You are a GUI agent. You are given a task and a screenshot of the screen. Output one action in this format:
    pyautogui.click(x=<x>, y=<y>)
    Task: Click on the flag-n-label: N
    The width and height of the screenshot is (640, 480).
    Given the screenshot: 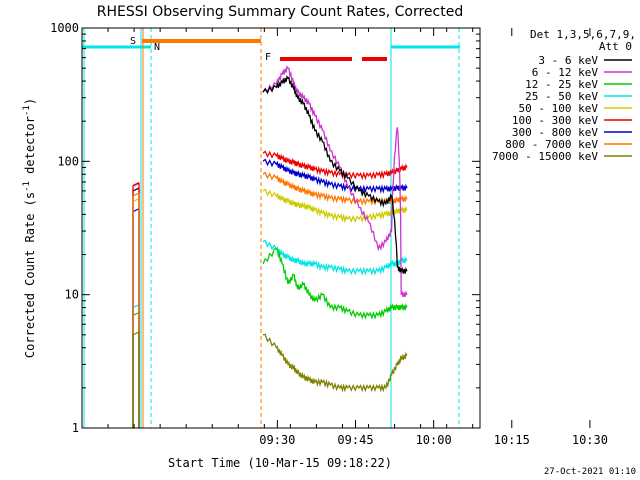 What is the action you would take?
    pyautogui.click(x=157, y=47)
    